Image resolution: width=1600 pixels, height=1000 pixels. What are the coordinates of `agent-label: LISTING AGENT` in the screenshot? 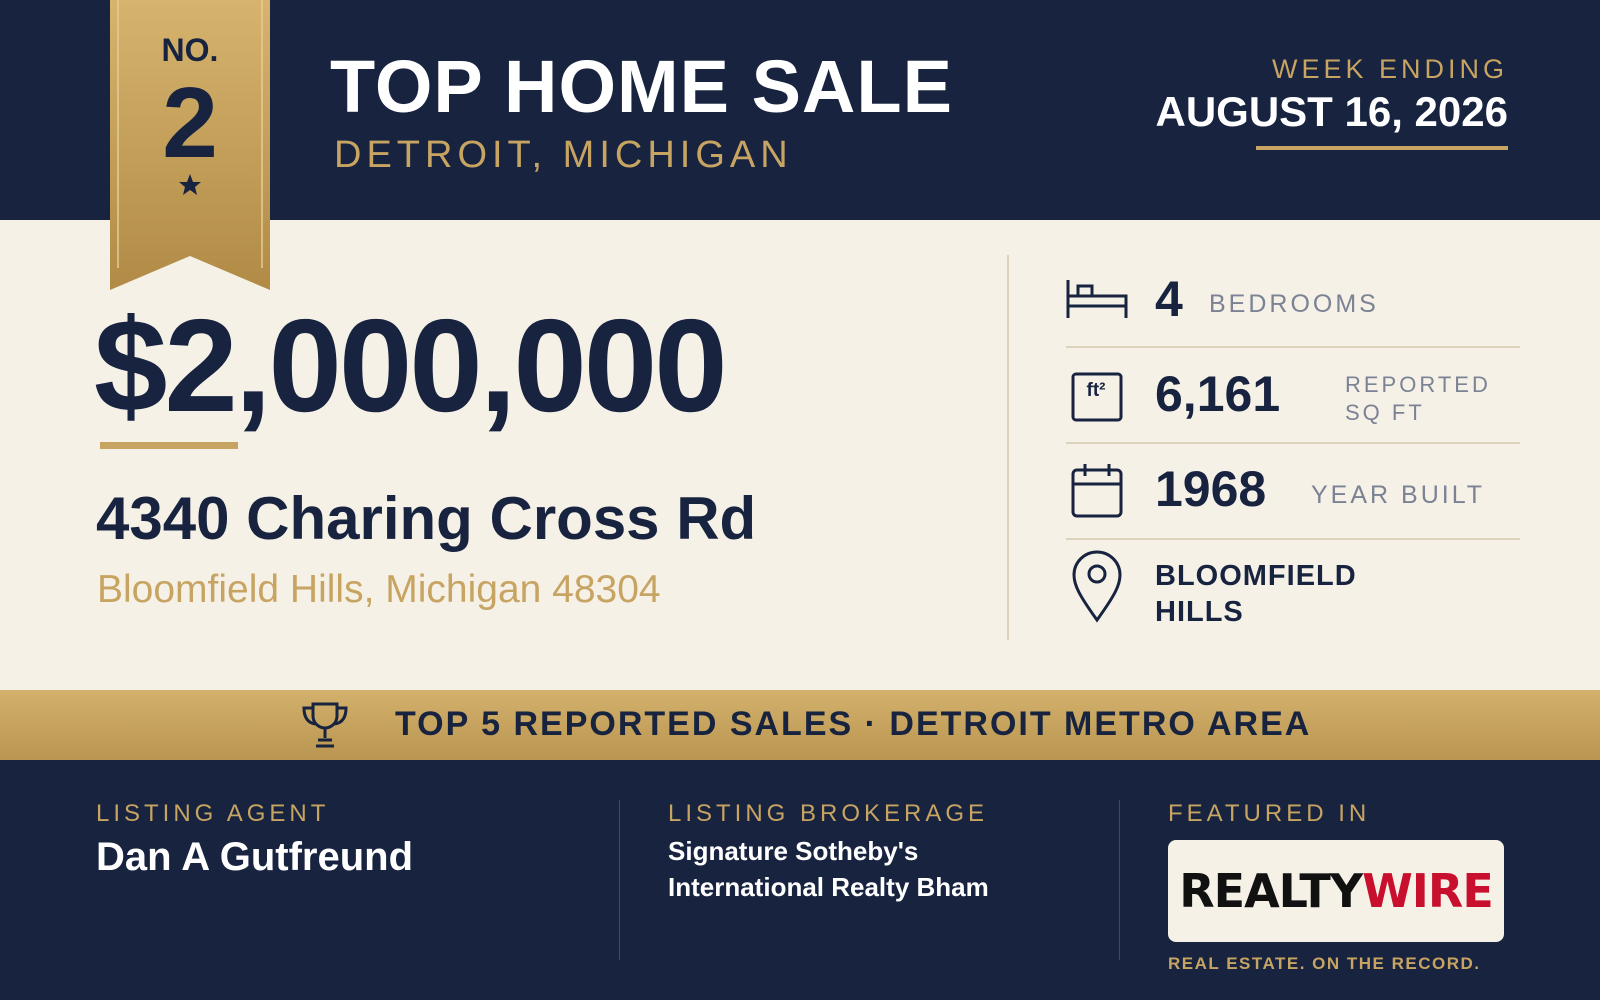 It's located at (213, 813).